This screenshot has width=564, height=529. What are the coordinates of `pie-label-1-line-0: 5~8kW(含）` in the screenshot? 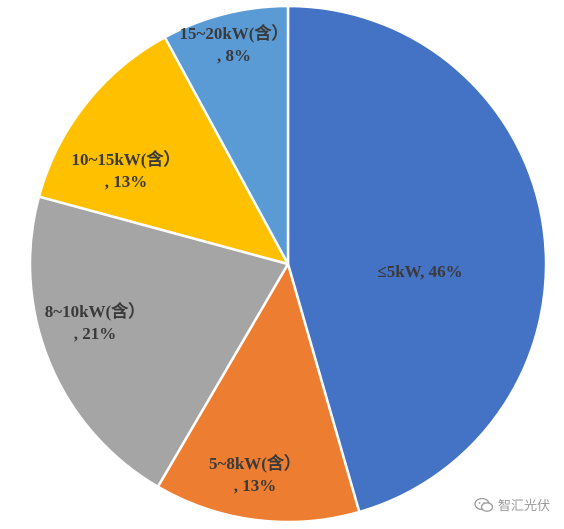 It's located at (255, 463).